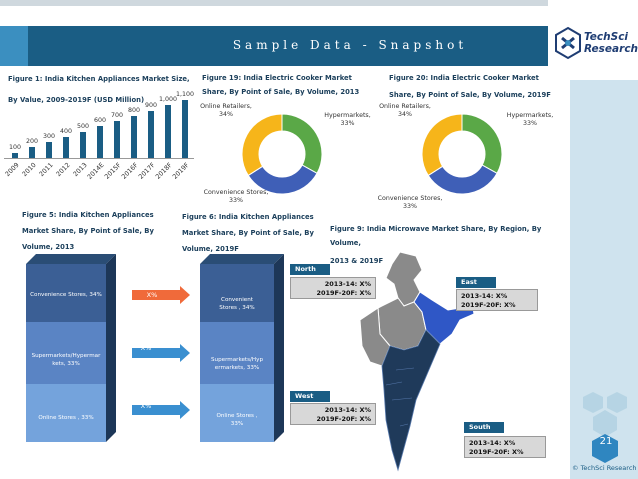 Image resolution: width=638 pixels, height=479 pixels. What do you see at coordinates (32, 142) in the screenshot?
I see `bar-value-label: 200` at bounding box center [32, 142].